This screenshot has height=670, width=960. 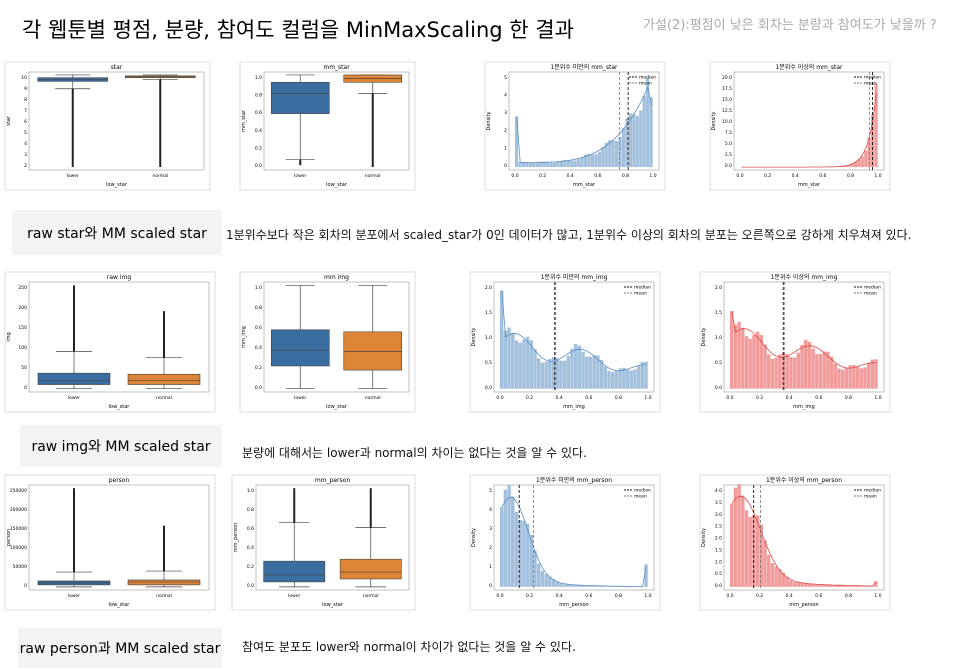 I want to click on row-label: raw img와 MM scaled star, so click(x=121, y=446).